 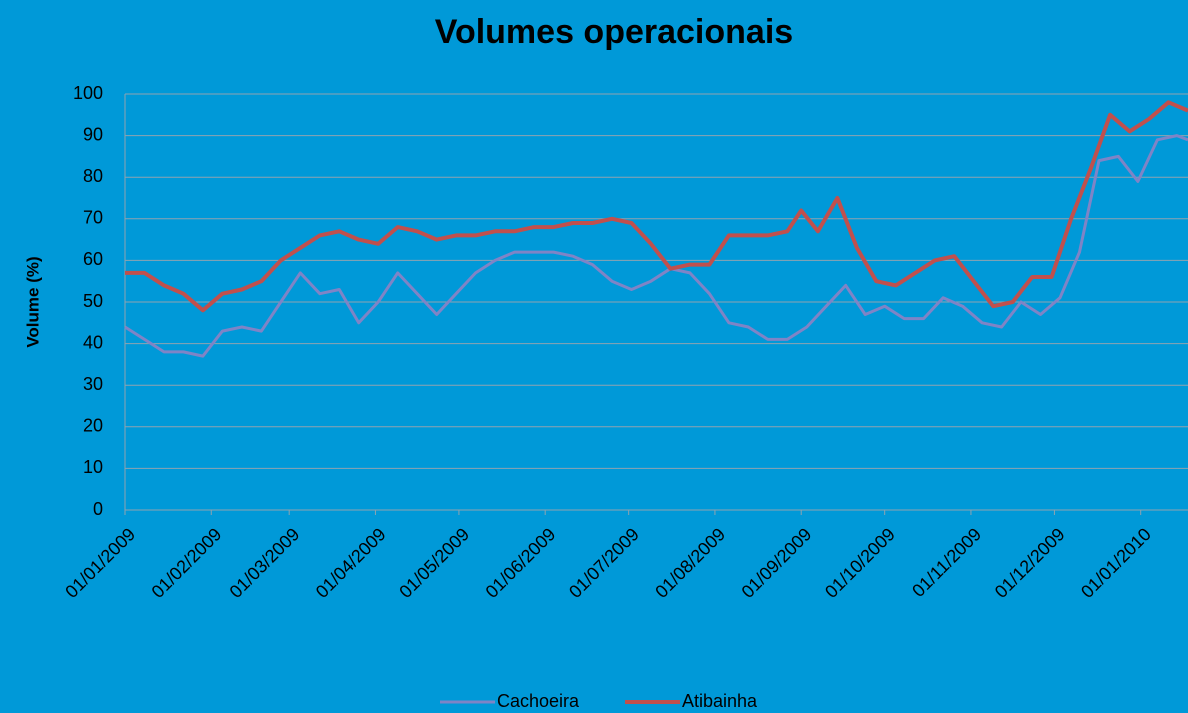 What do you see at coordinates (93, 259) in the screenshot?
I see `y-tick-label: 60` at bounding box center [93, 259].